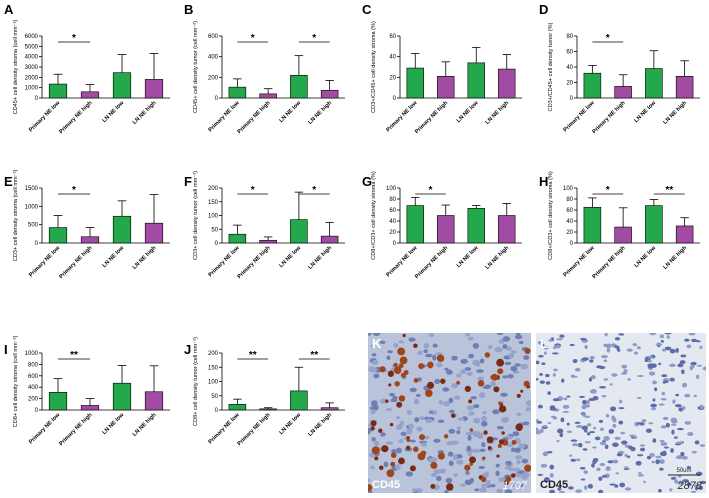 The width and height of the screenshot is (709, 498). I want to click on x-tick-label: LN NE low, so click(468, 112).